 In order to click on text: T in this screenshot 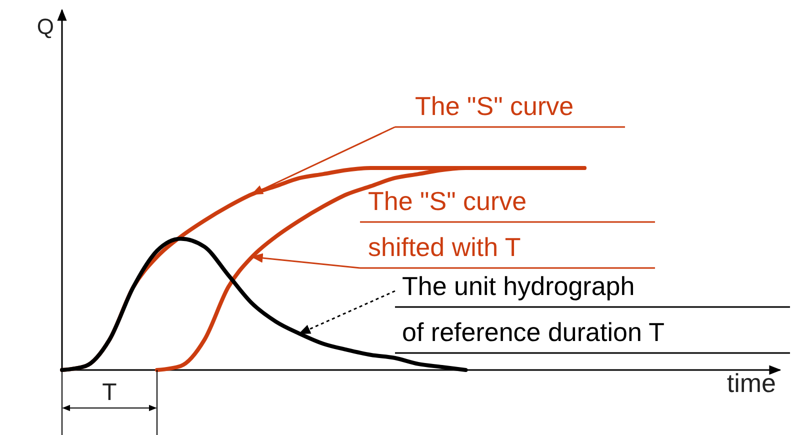, I will do `click(110, 392)`.